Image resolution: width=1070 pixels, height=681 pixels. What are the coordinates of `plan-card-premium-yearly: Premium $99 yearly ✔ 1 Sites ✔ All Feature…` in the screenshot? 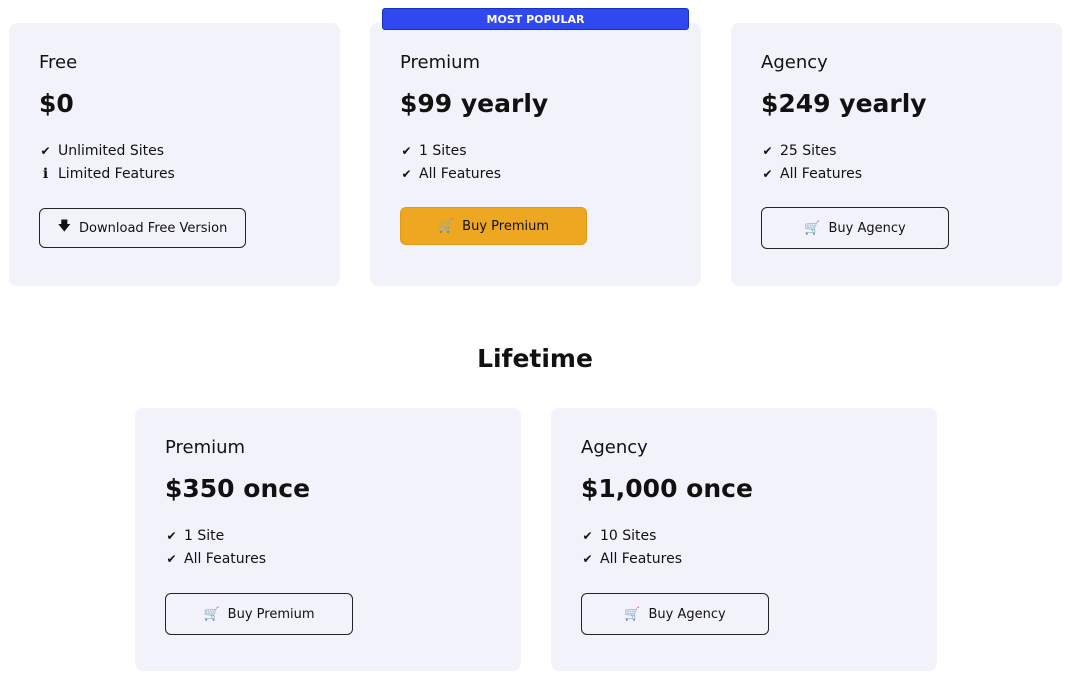 It's located at (535, 154).